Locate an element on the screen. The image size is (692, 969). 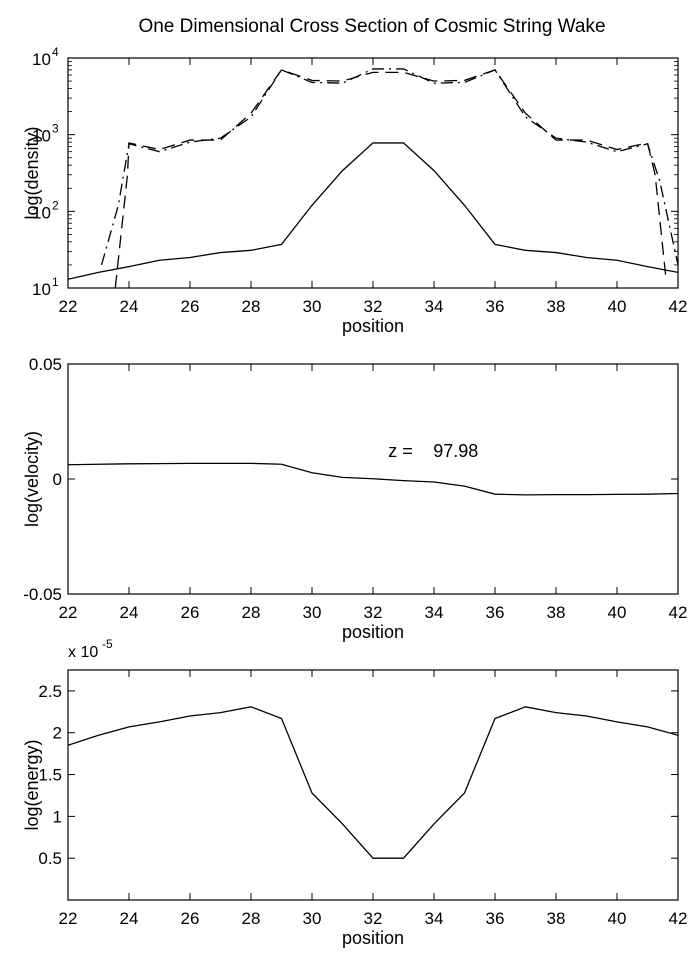
density-ytick-exponent: 4 is located at coordinates (55, 52).